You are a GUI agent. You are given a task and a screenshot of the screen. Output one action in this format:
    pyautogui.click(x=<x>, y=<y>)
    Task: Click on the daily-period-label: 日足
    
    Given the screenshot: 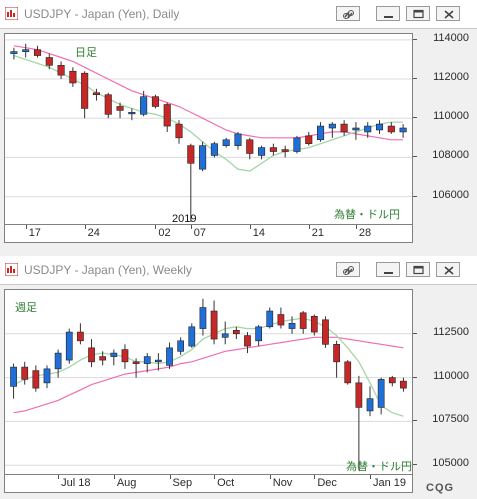 What is the action you would take?
    pyautogui.click(x=86, y=53)
    